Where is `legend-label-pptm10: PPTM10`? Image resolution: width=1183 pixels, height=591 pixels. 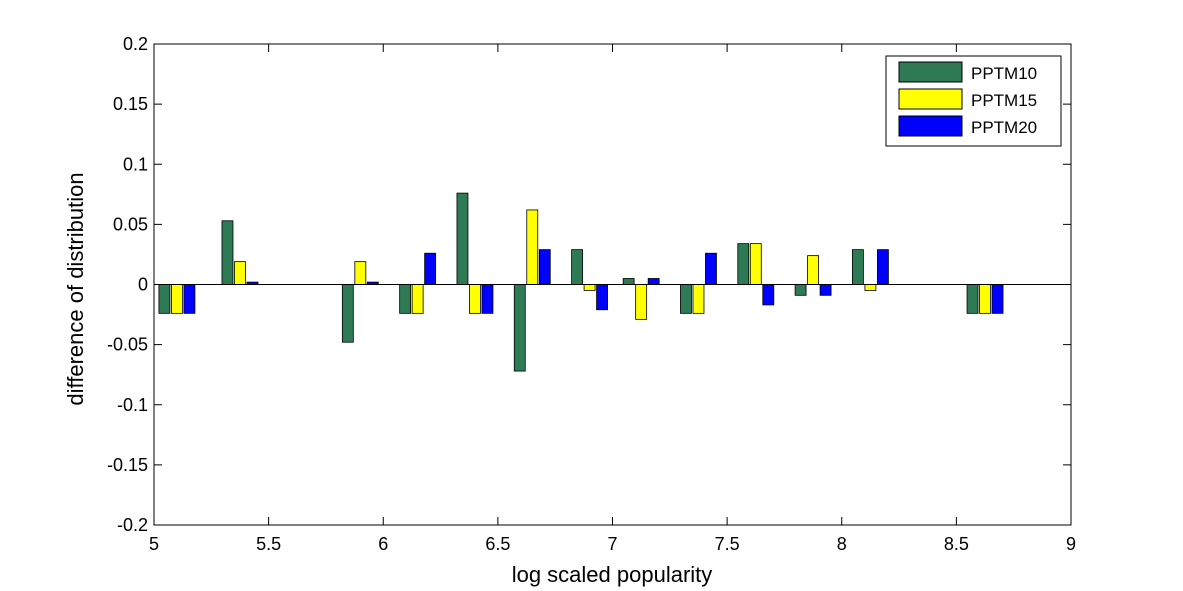 legend-label-pptm10: PPTM10 is located at coordinates (1004, 73).